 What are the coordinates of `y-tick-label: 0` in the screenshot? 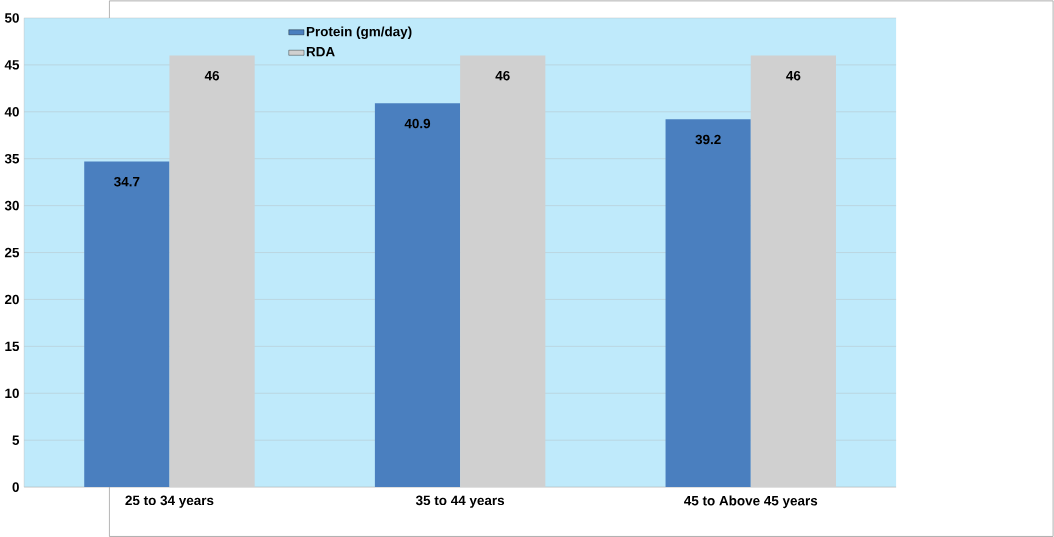 It's located at (15, 487).